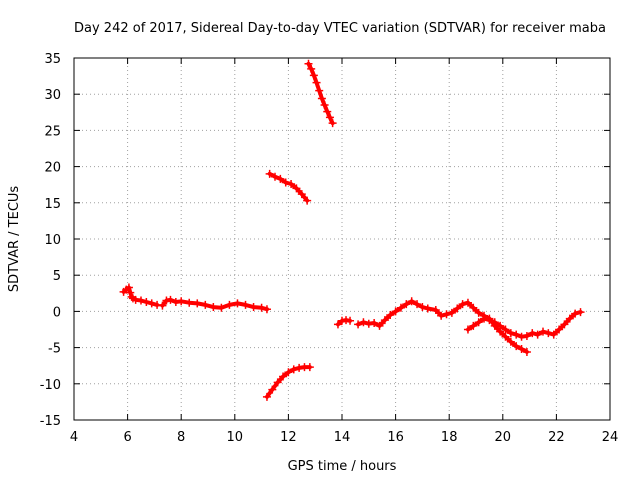  What do you see at coordinates (50, 385) in the screenshot?
I see `y-tick-label: -10` at bounding box center [50, 385].